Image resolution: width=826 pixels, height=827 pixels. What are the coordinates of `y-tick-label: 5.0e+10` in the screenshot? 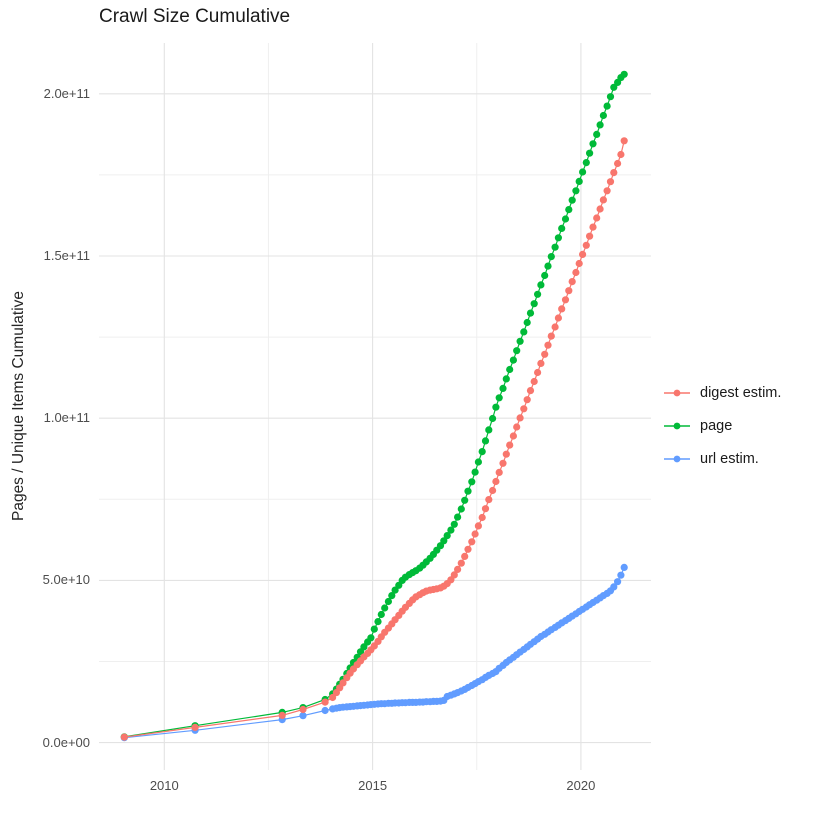 It's located at (66, 580).